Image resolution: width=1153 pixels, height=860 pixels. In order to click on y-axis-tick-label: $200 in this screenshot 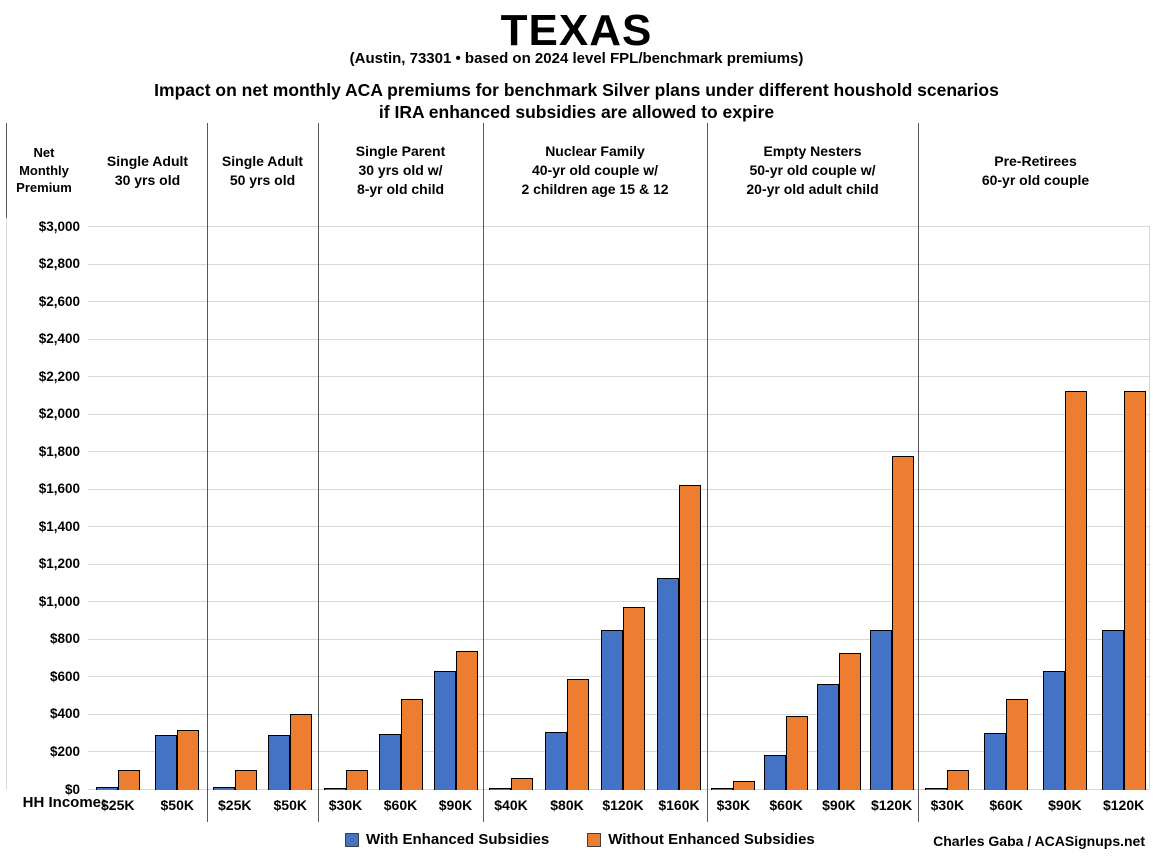, I will do `click(64, 751)`.